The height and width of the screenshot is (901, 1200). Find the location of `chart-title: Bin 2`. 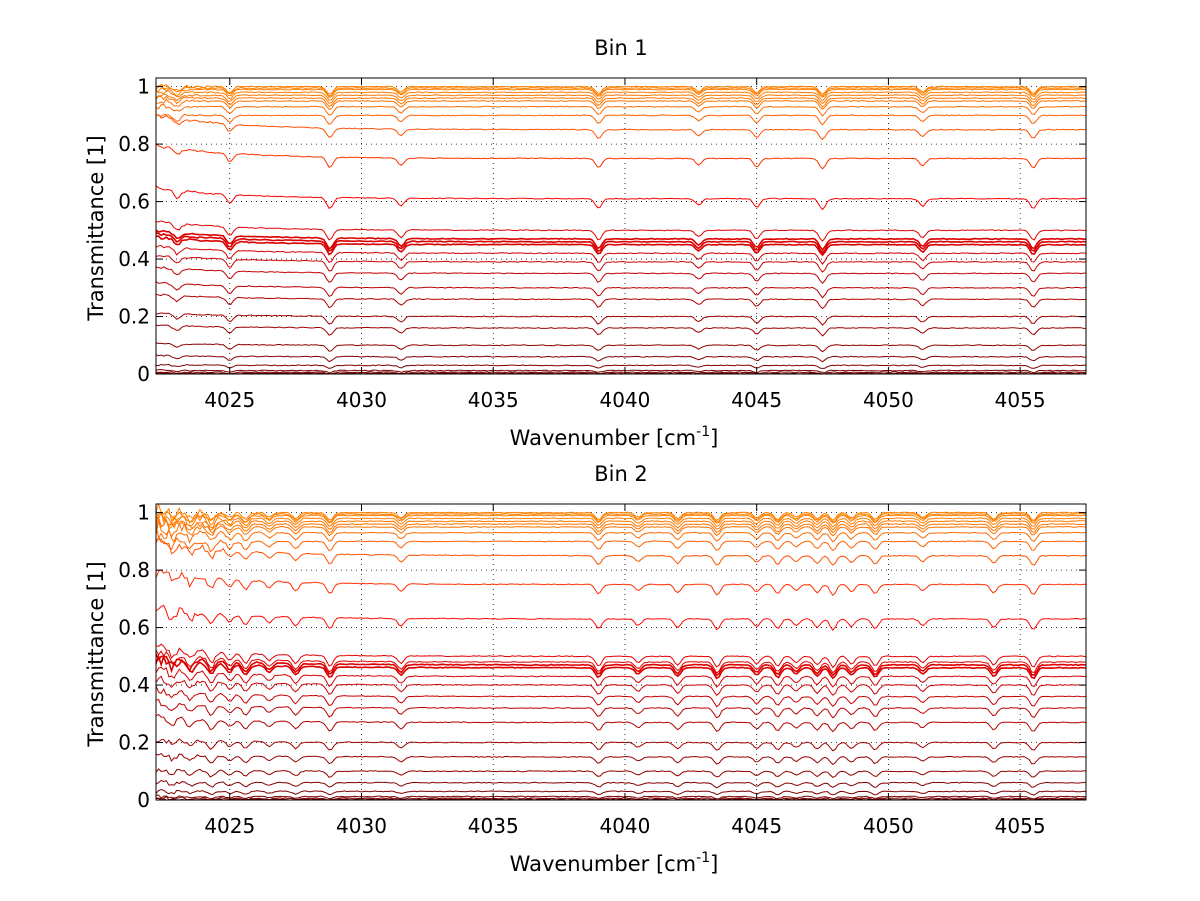

chart-title: Bin 2 is located at coordinates (621, 474).